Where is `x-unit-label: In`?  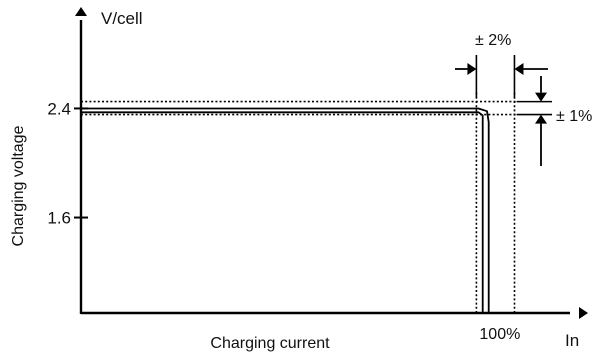 x-unit-label: In is located at coordinates (572, 340).